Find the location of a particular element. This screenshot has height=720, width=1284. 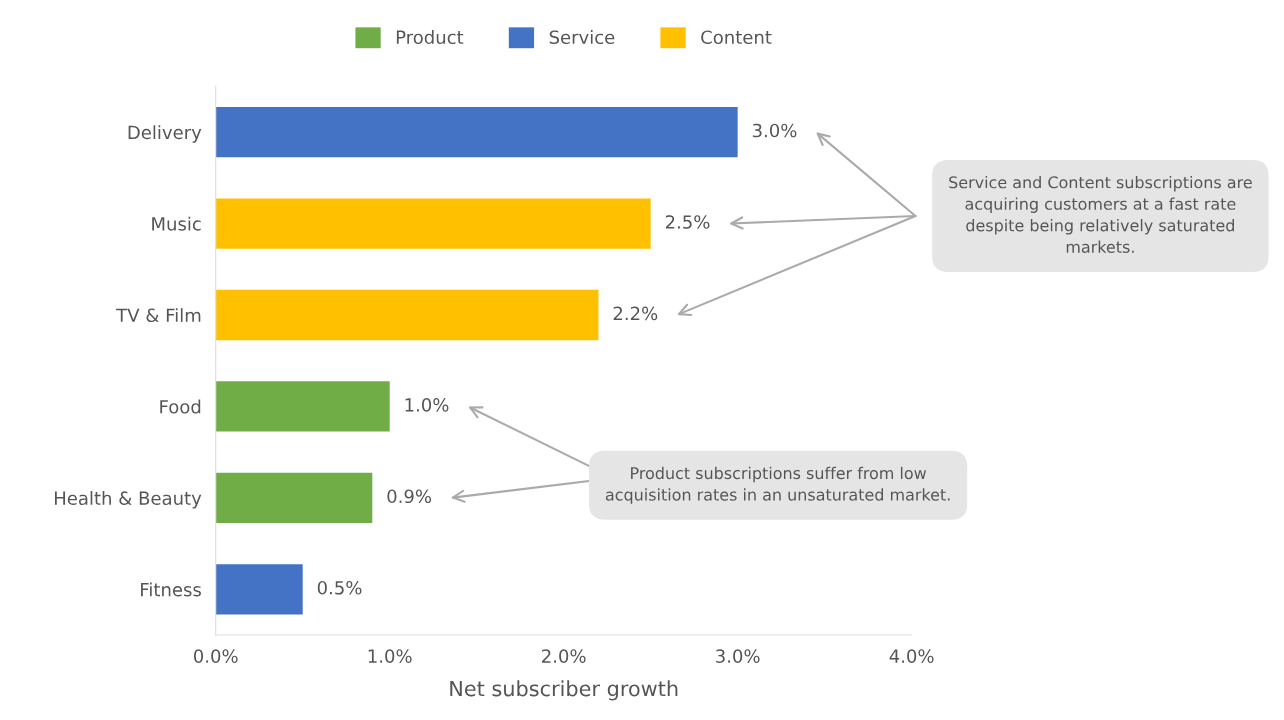

x-axis-title: Net subscriber growth is located at coordinates (564, 690).